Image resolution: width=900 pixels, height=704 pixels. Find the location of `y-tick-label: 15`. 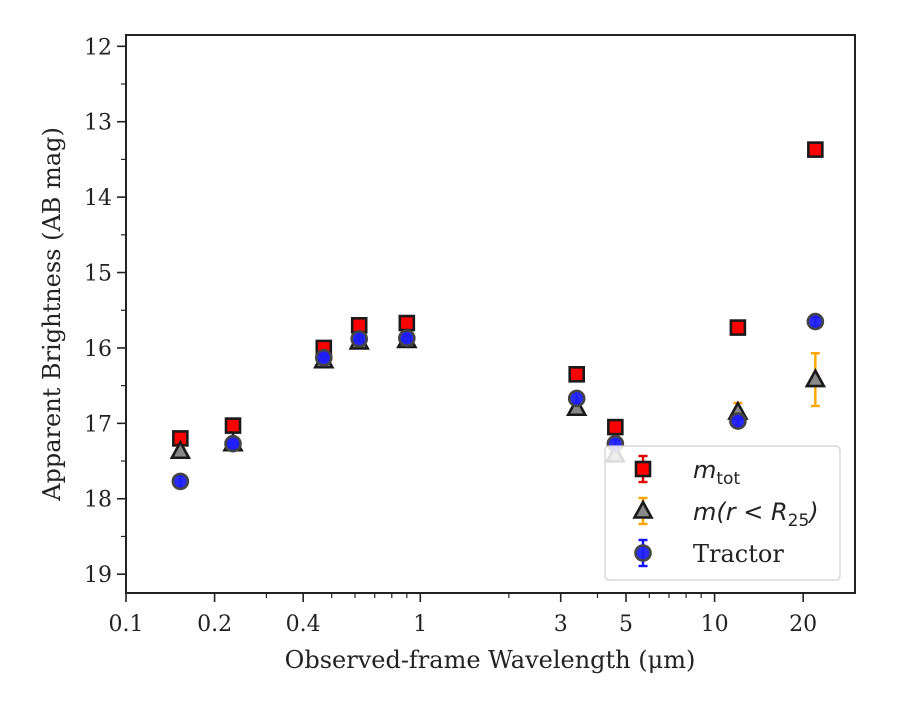

y-tick-label: 15 is located at coordinates (98, 274).